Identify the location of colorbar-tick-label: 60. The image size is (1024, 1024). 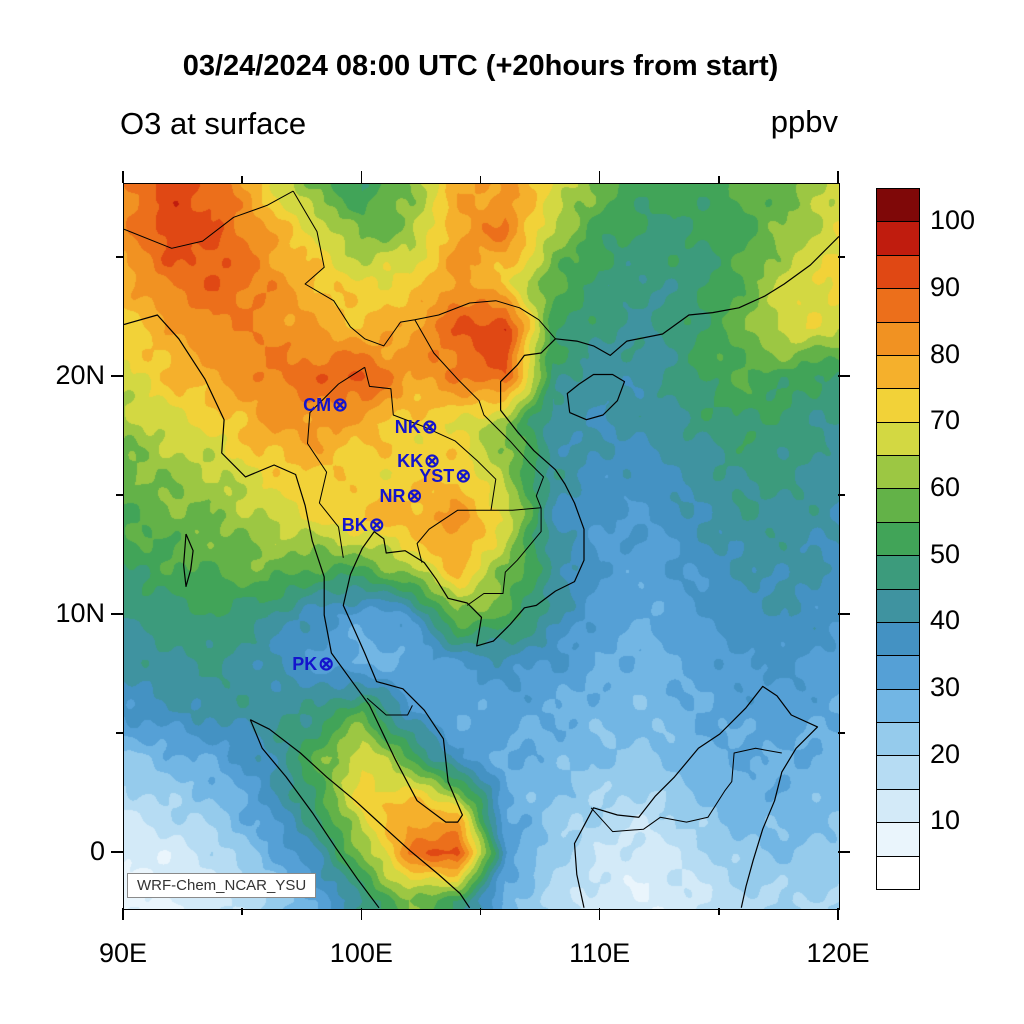
(945, 487).